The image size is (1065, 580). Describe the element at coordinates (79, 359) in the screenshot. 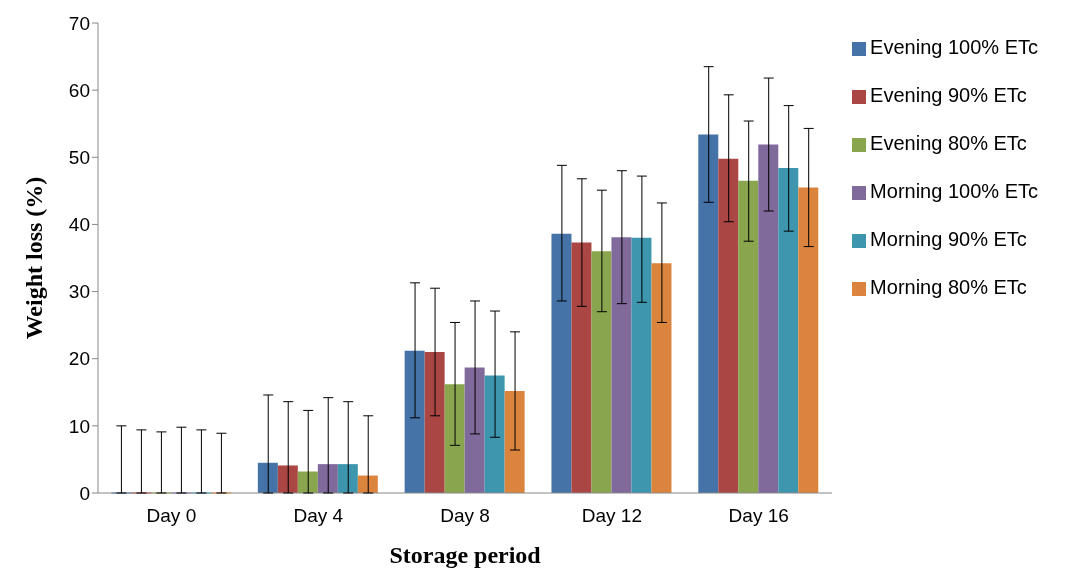

I see `y-tick-label: 20` at that location.